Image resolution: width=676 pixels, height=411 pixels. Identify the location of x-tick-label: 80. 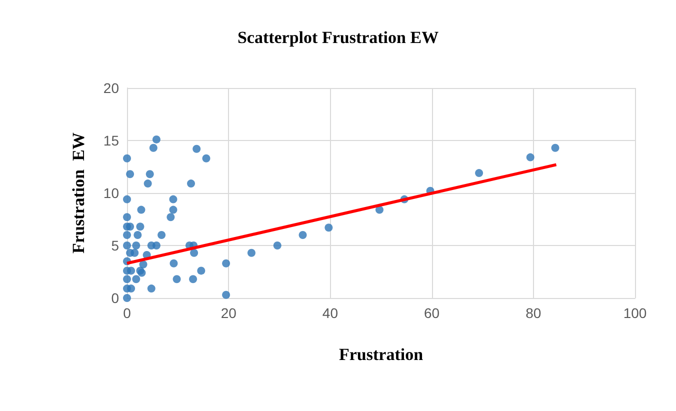
(534, 313).